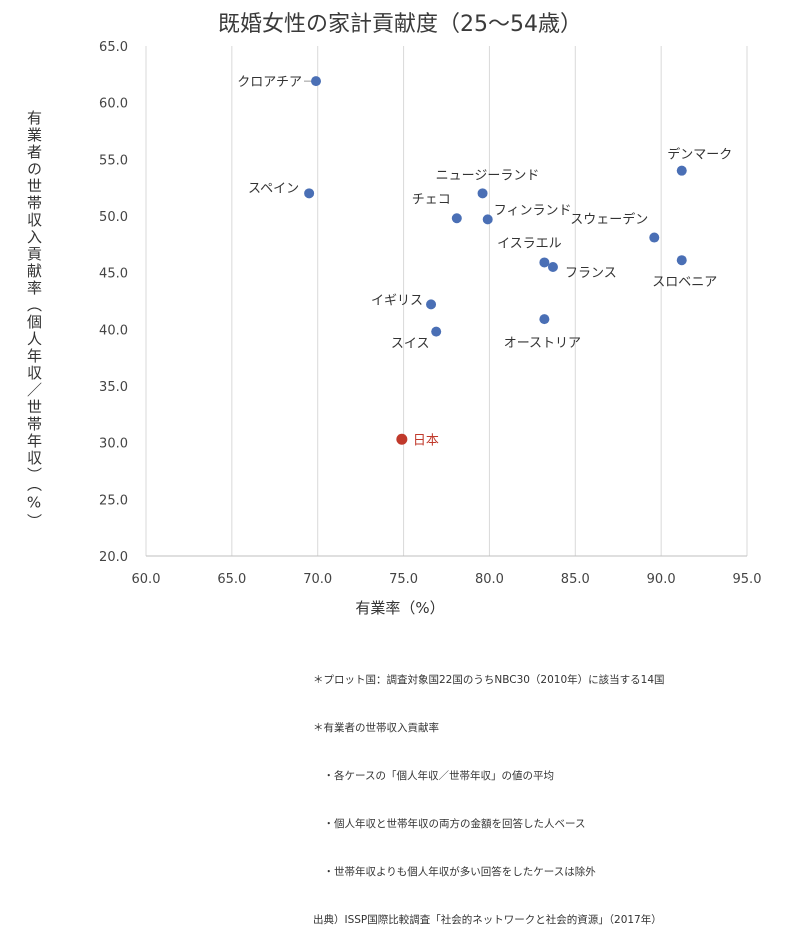  What do you see at coordinates (487, 920) in the screenshot?
I see `source-line: 出典）ISSP国際比較調査「社会的ネットワークと社会的資源」（2017年）` at bounding box center [487, 920].